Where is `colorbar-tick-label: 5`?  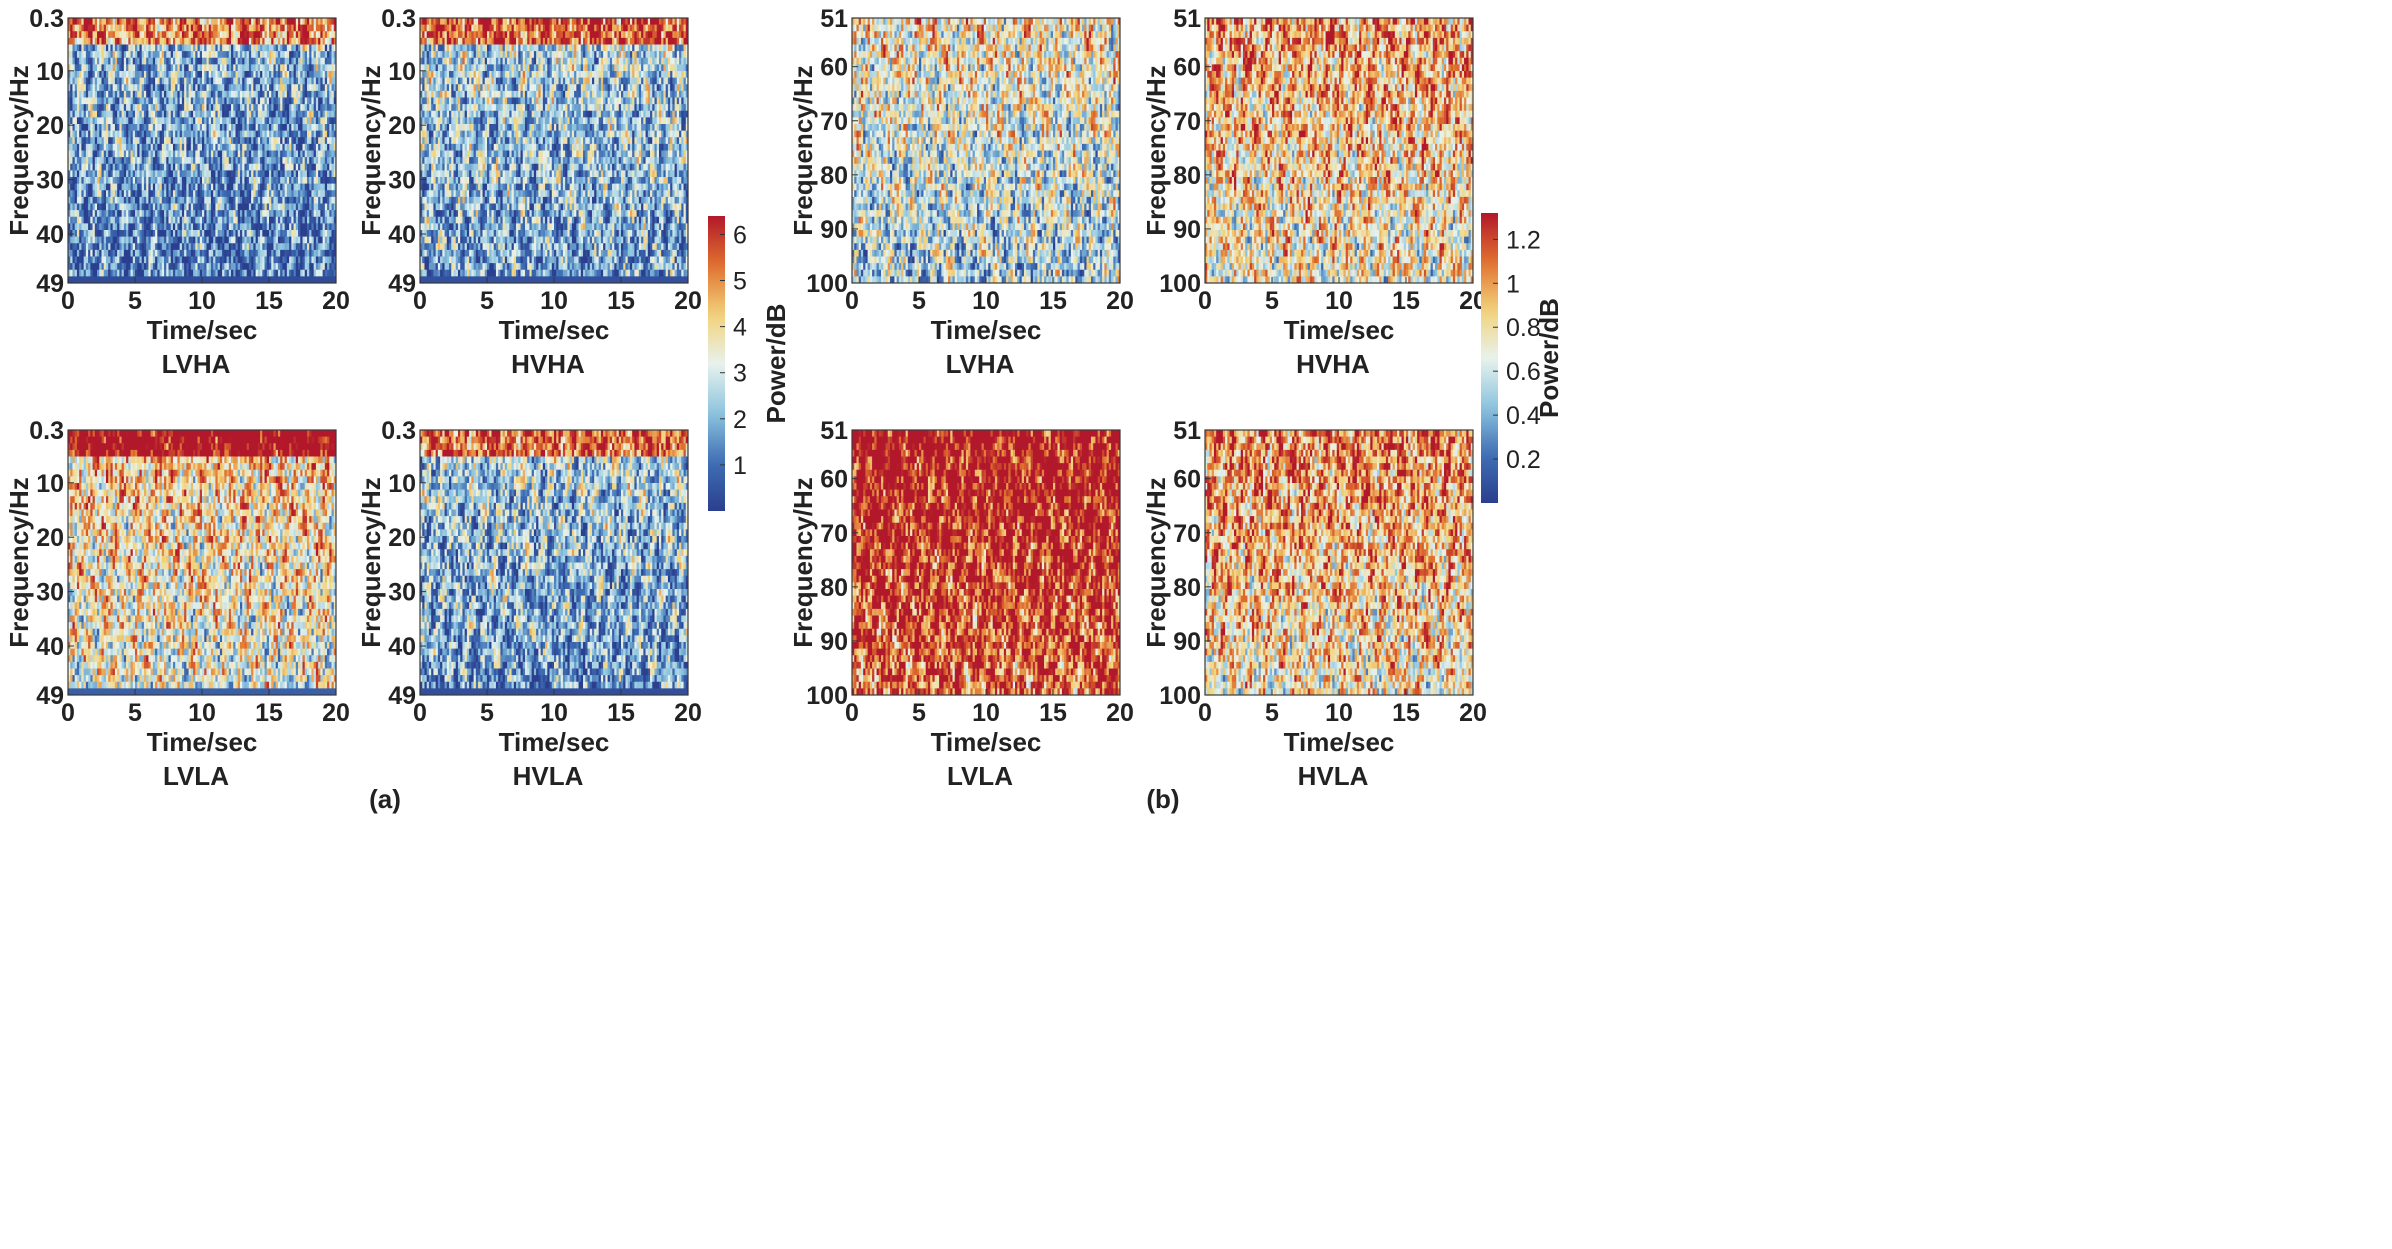
colorbar-tick-label: 5 is located at coordinates (740, 282).